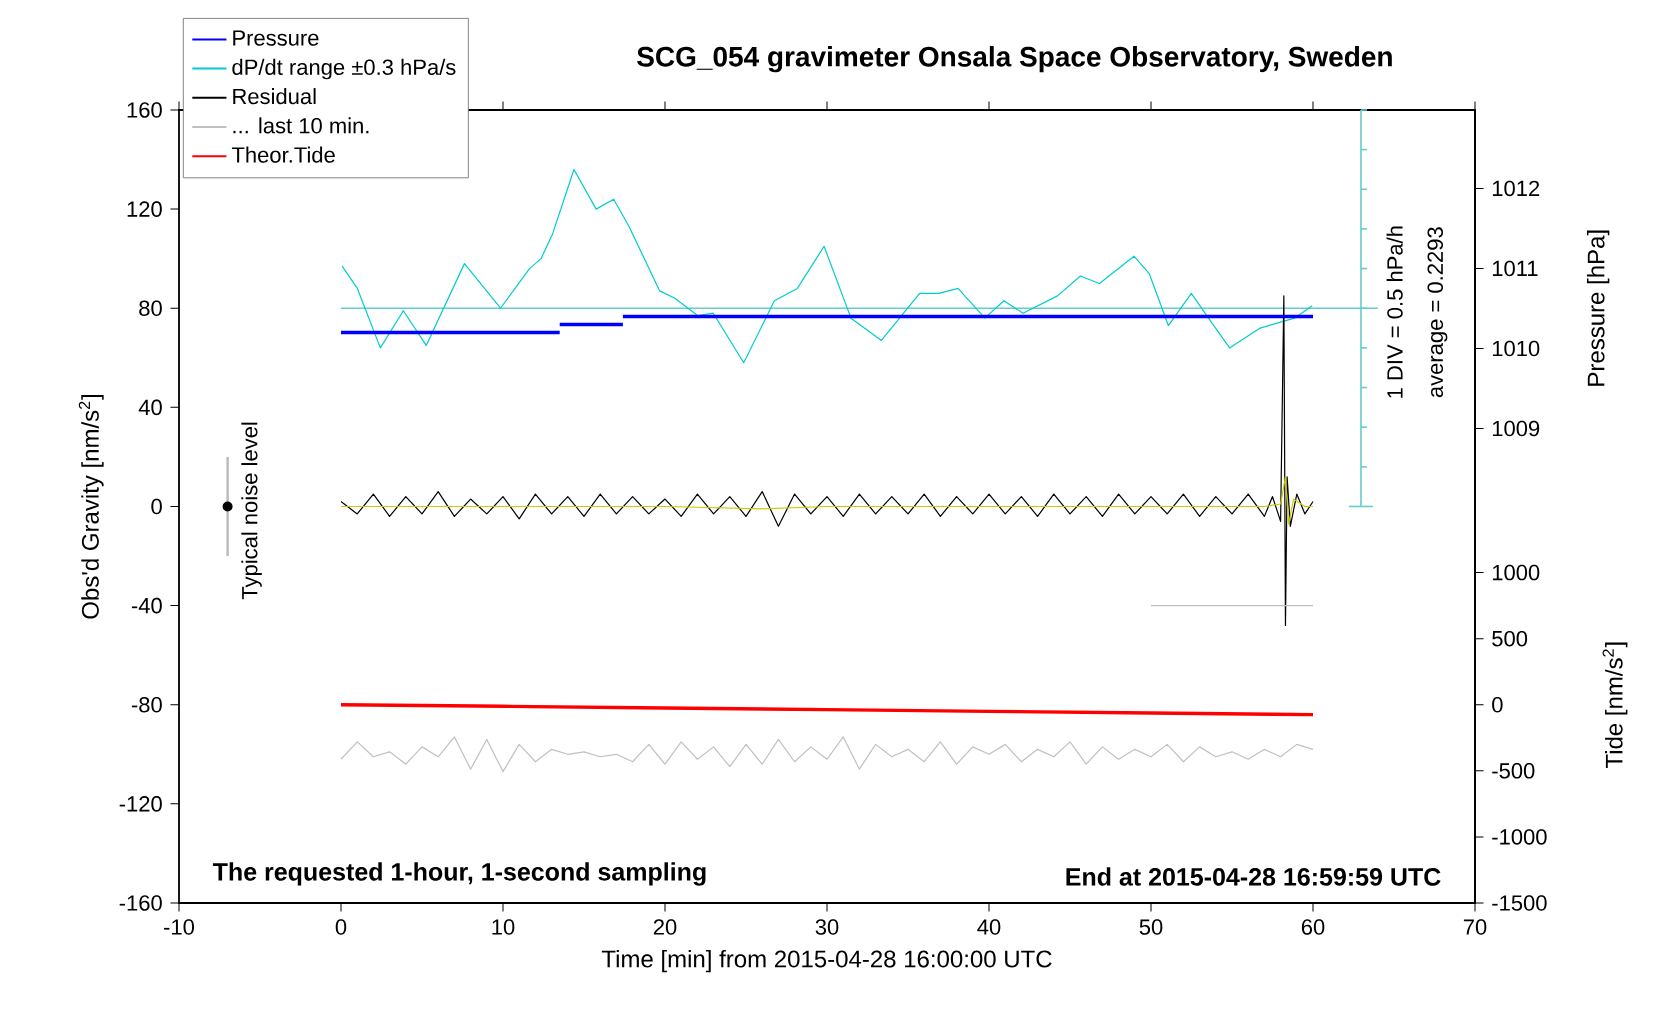 The image size is (1676, 1020). I want to click on y3-tick-label: 1000, so click(1516, 572).